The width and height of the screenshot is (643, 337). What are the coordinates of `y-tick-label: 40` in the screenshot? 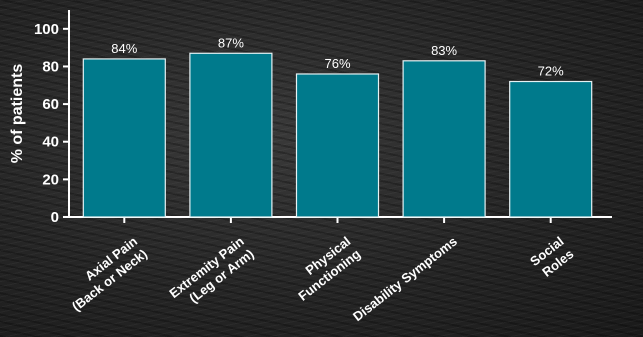 It's located at (50, 142).